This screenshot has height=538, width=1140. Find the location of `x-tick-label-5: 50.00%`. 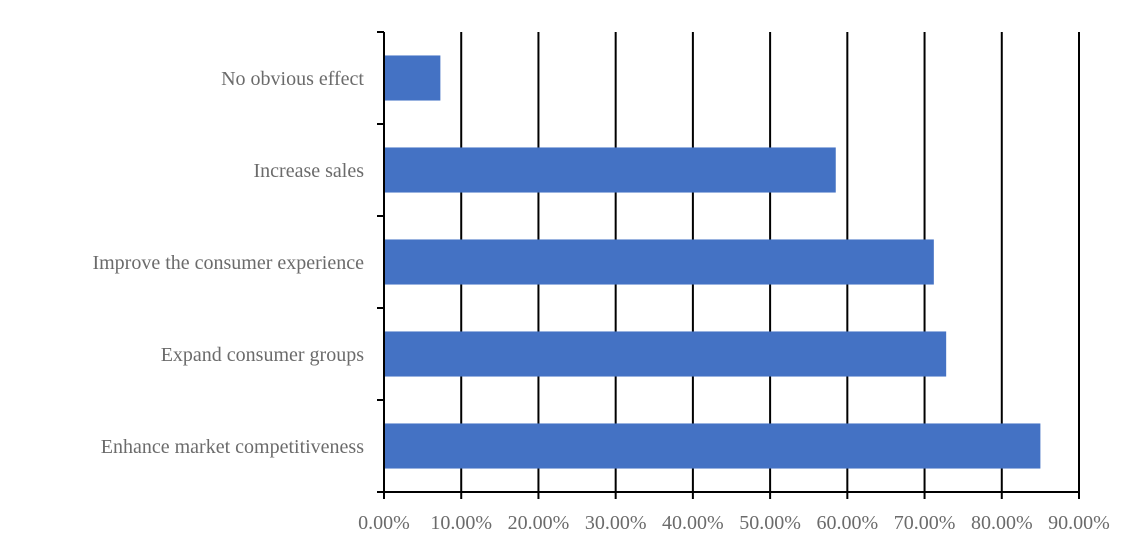

x-tick-label-5: 50.00% is located at coordinates (770, 523).